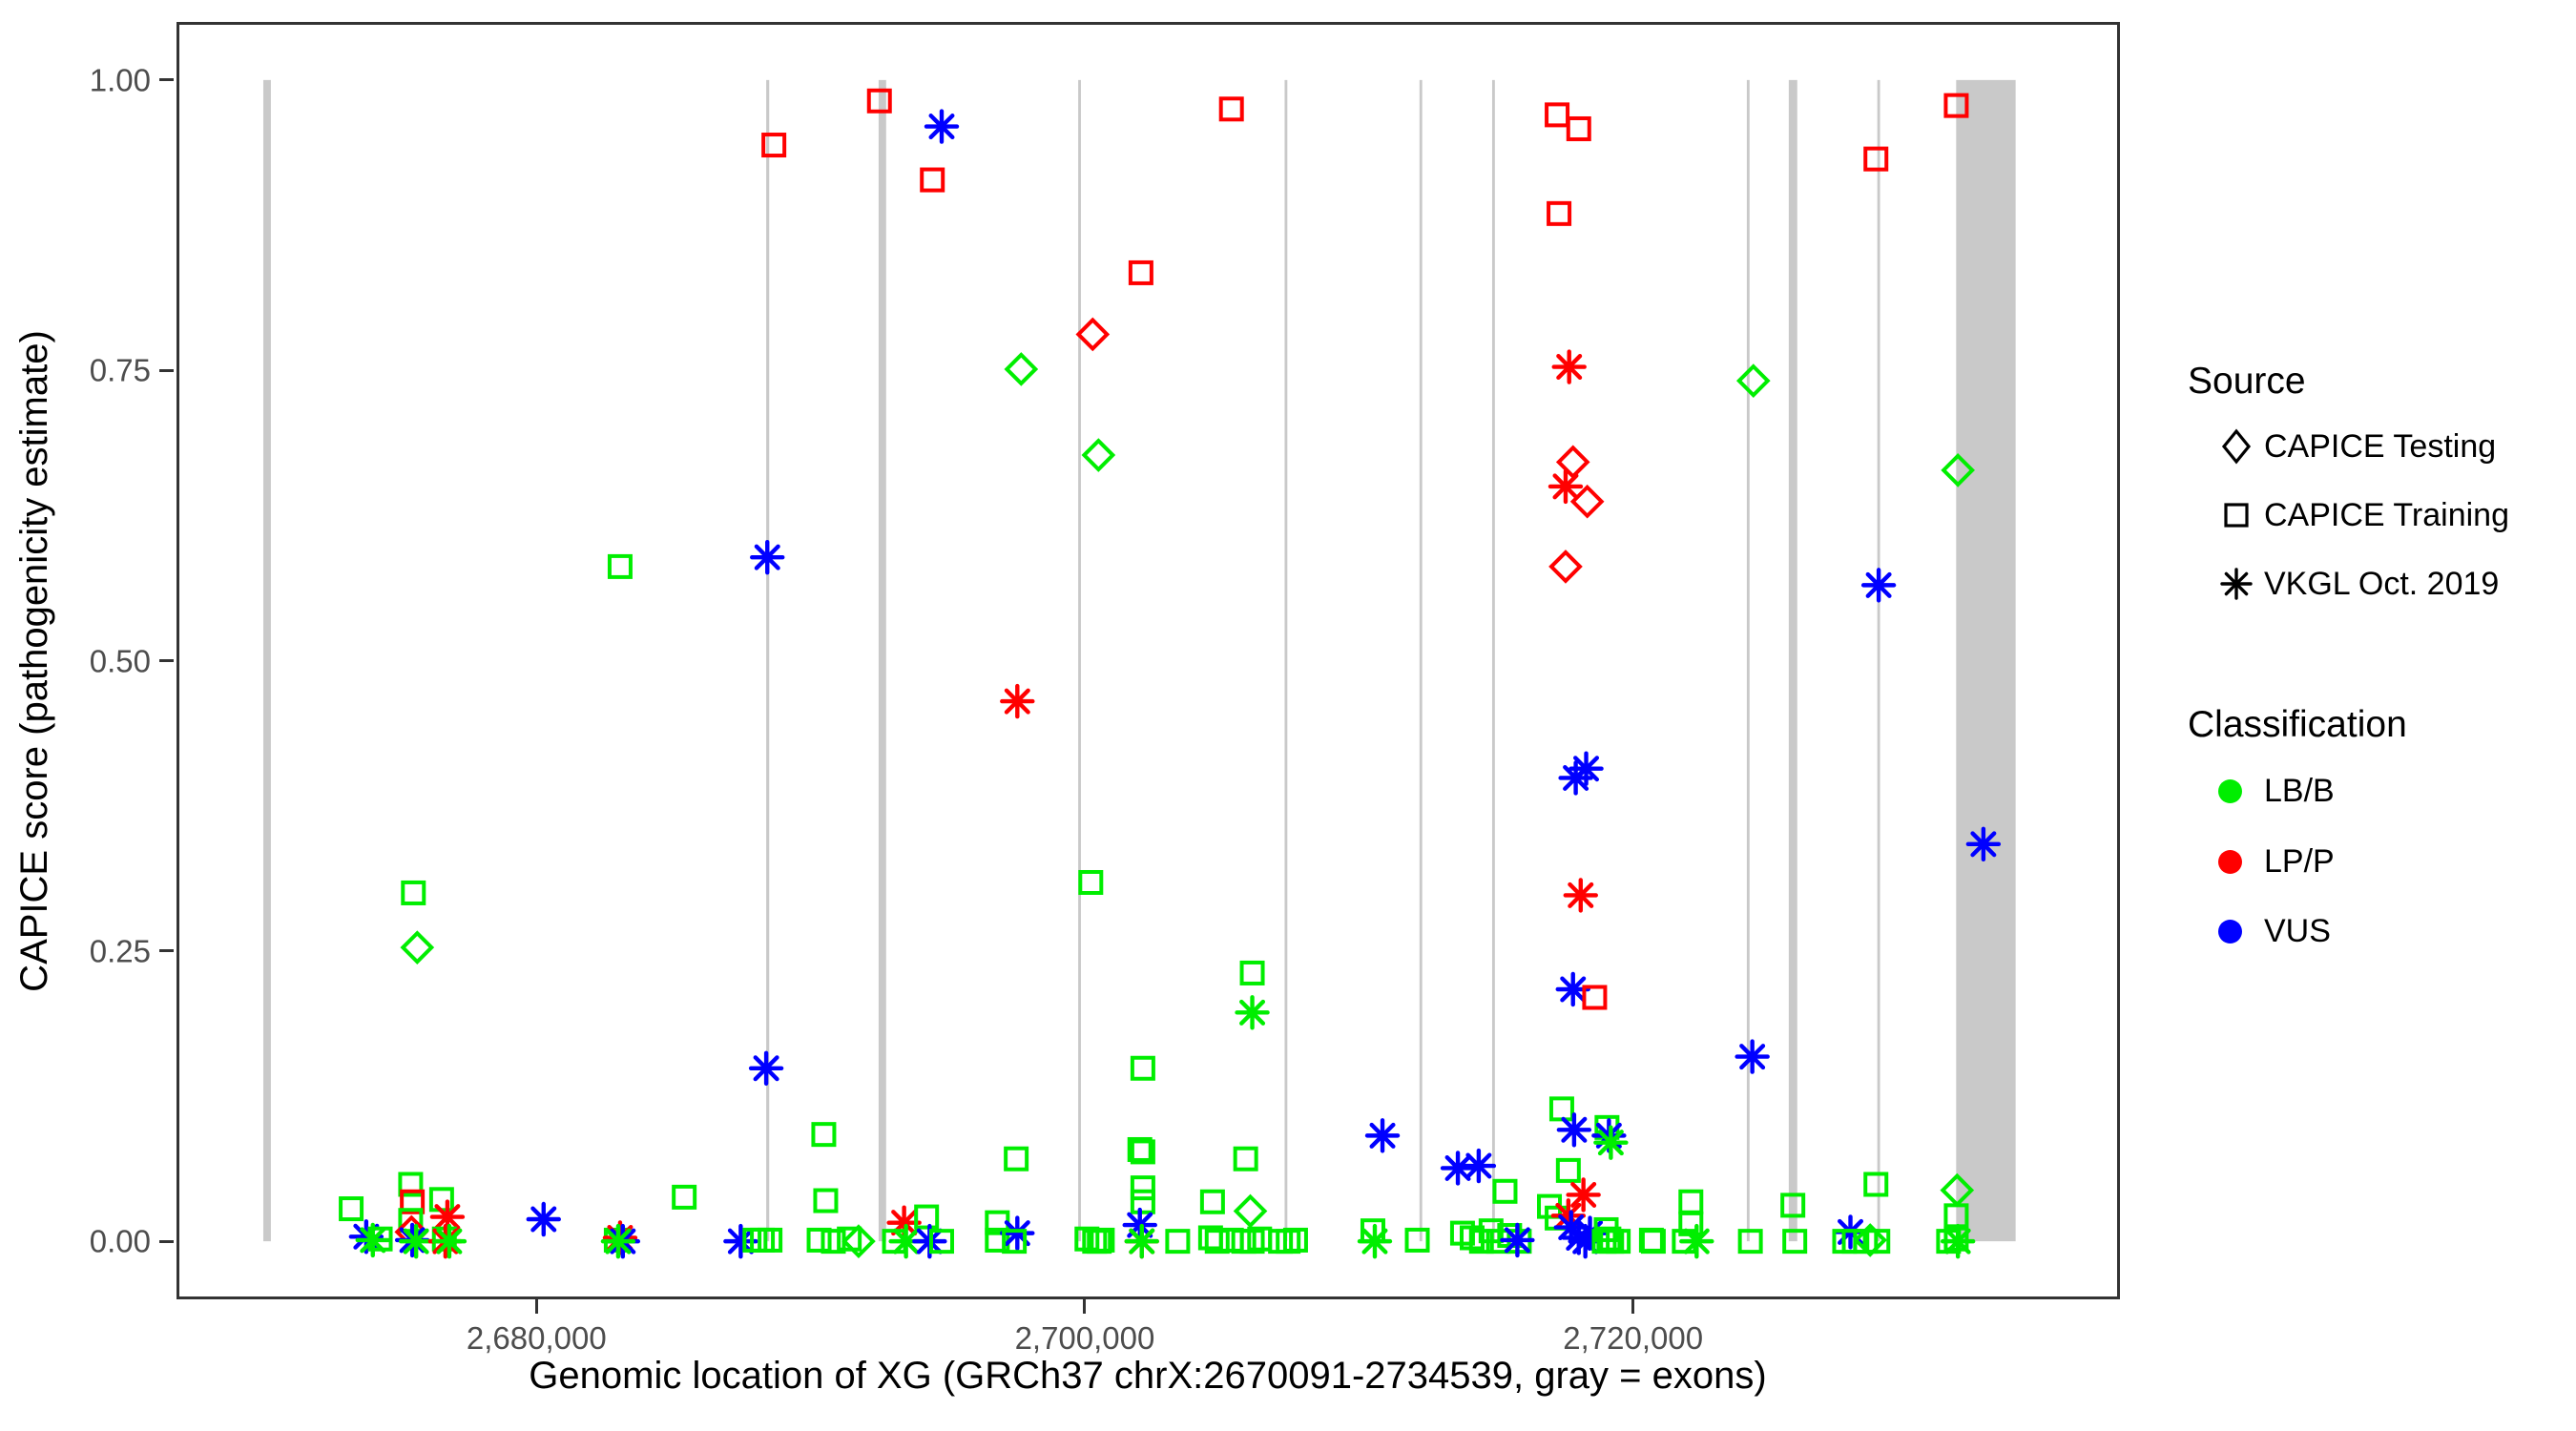 The width and height of the screenshot is (2576, 1431). I want to click on square-icon, so click(2236, 515).